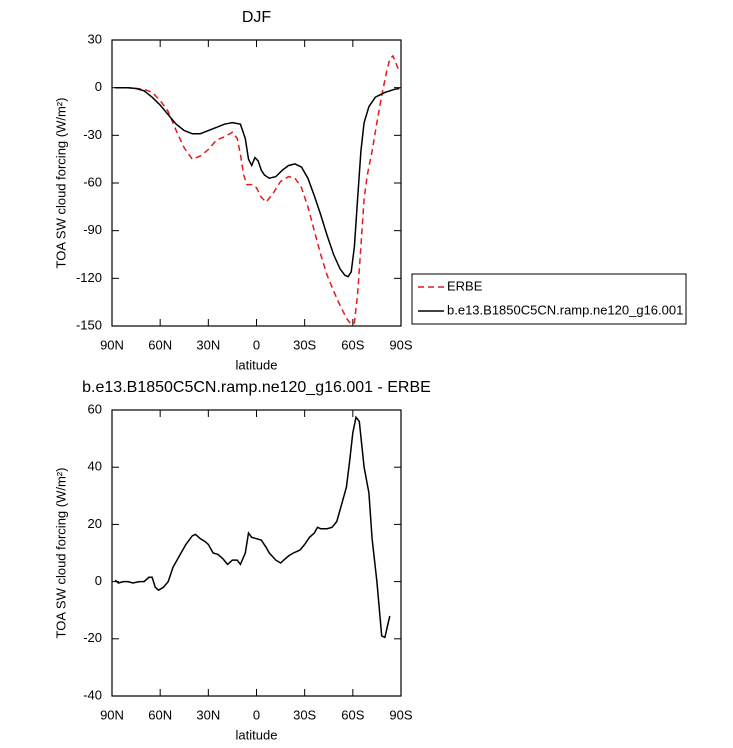 This screenshot has width=733, height=748. I want to click on y-tick-label: -30, so click(92, 134).